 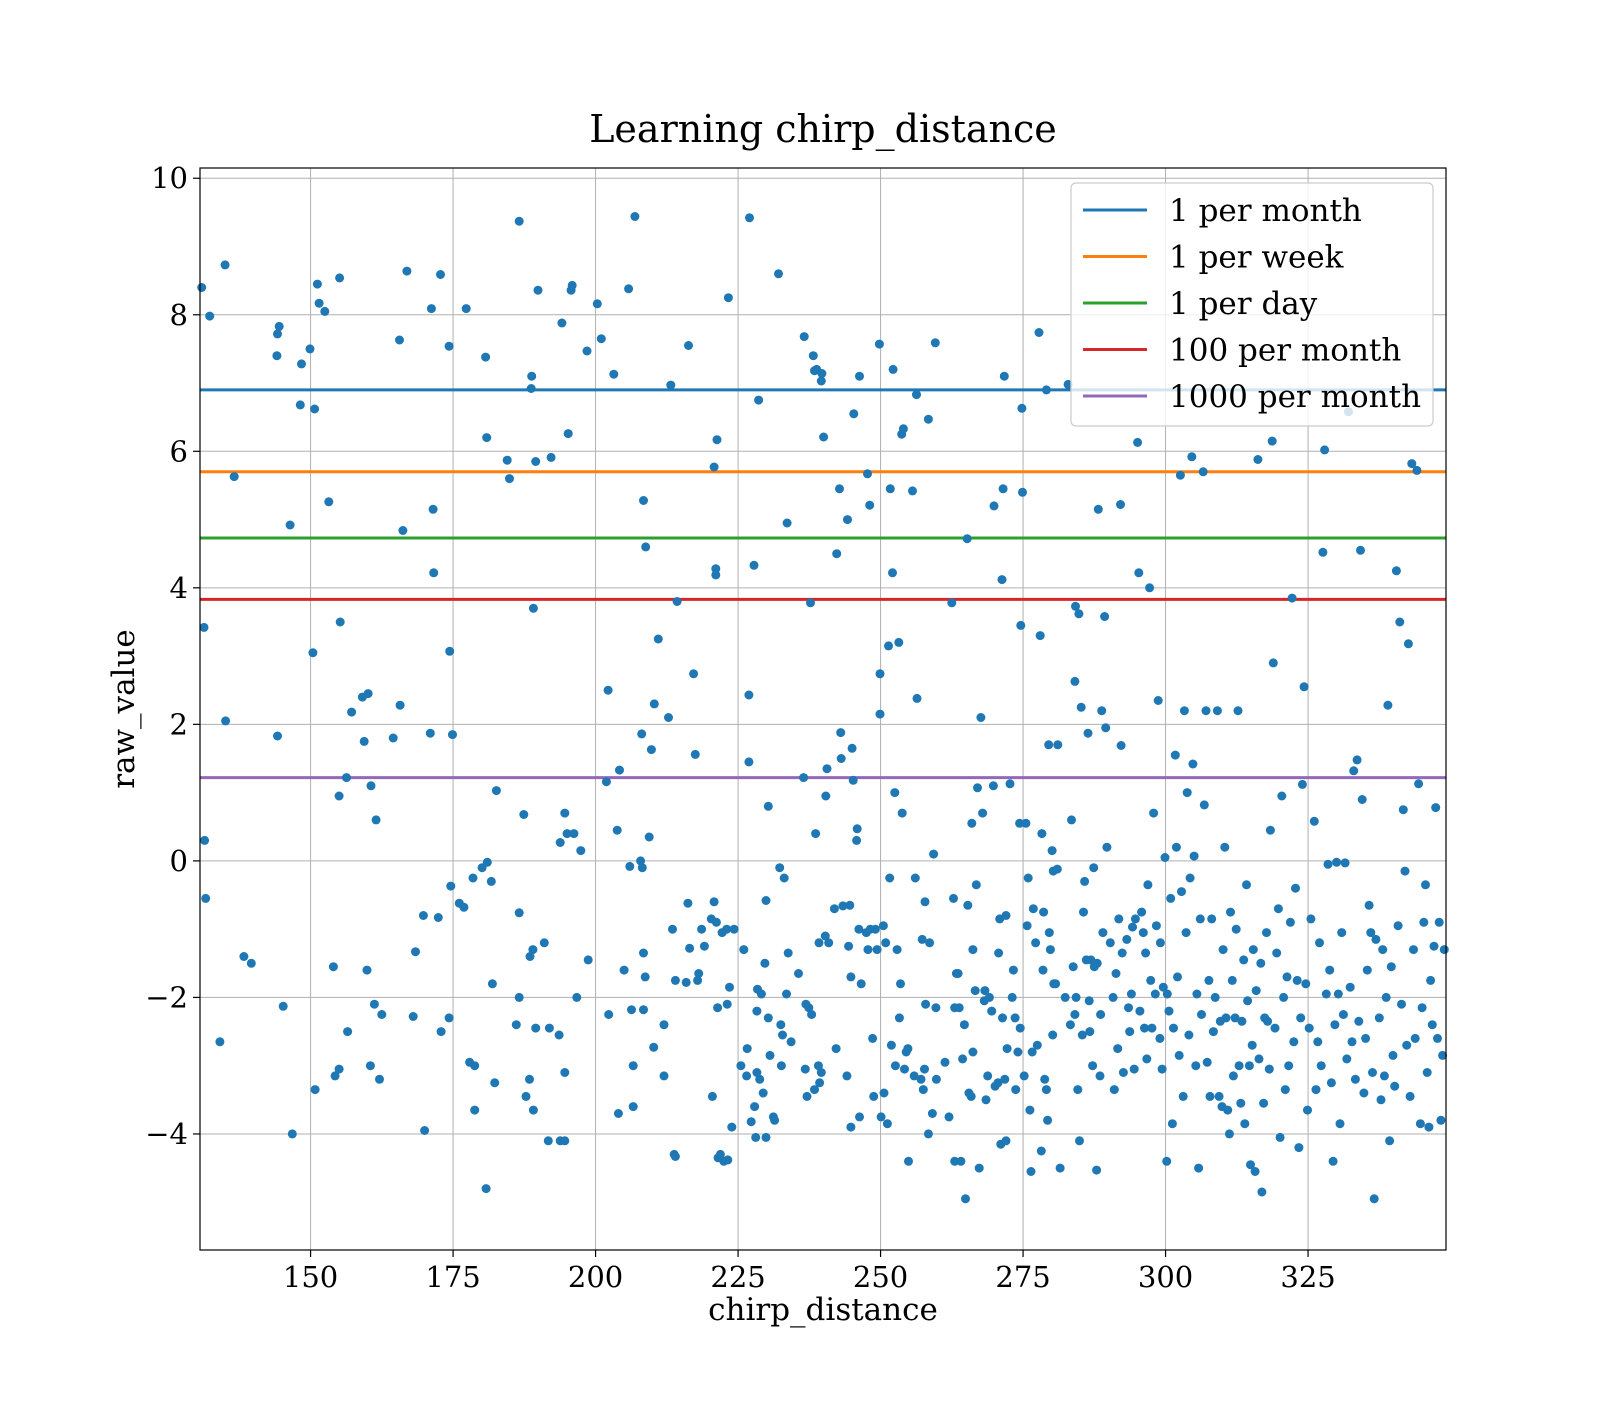 I want to click on y-tick-label: 4, so click(x=179, y=588).